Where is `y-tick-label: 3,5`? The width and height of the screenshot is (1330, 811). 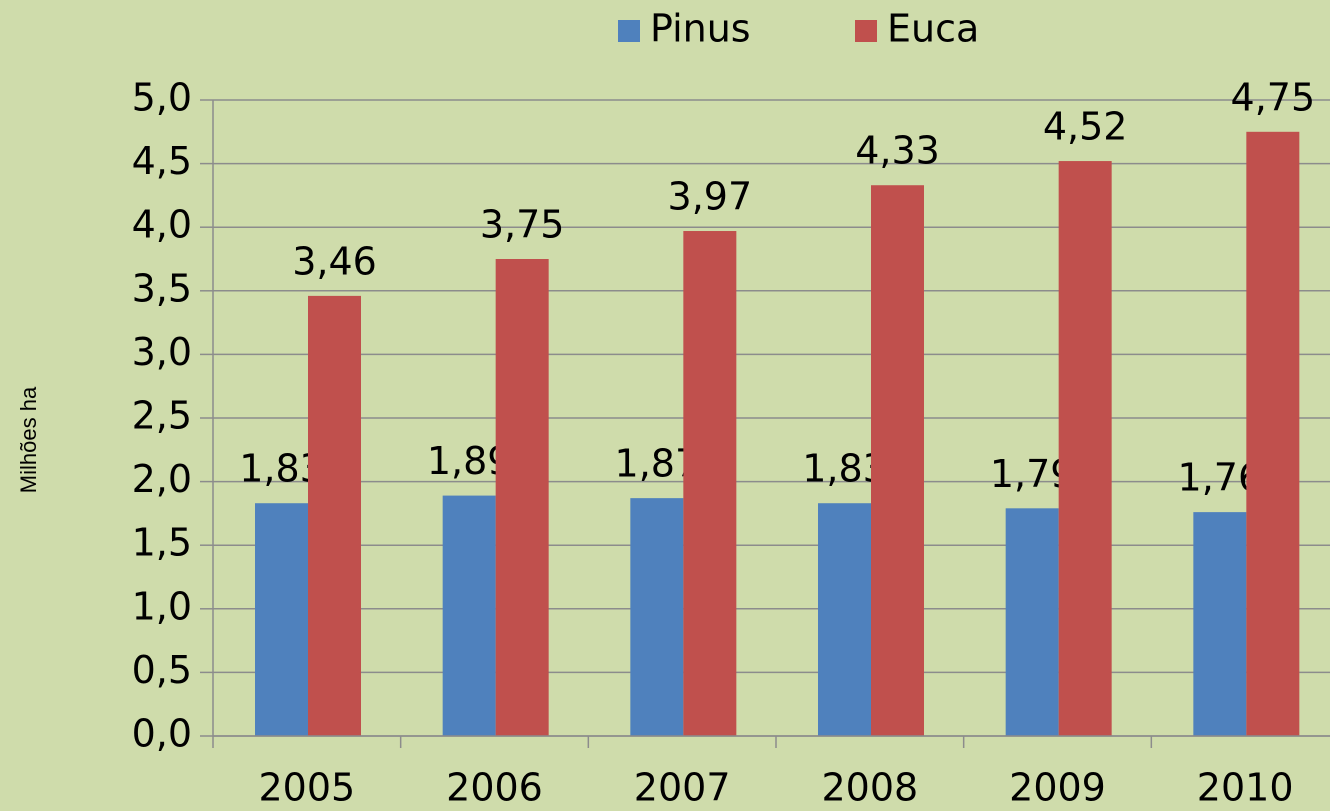 y-tick-label: 3,5 is located at coordinates (162, 288).